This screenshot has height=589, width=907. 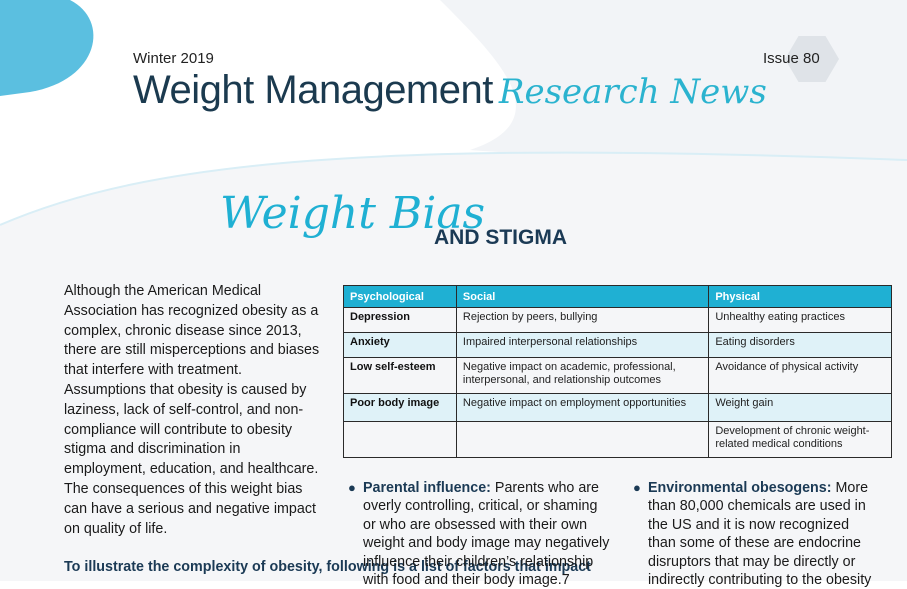 What do you see at coordinates (800, 407) in the screenshot?
I see `table-cell: Weight gain` at bounding box center [800, 407].